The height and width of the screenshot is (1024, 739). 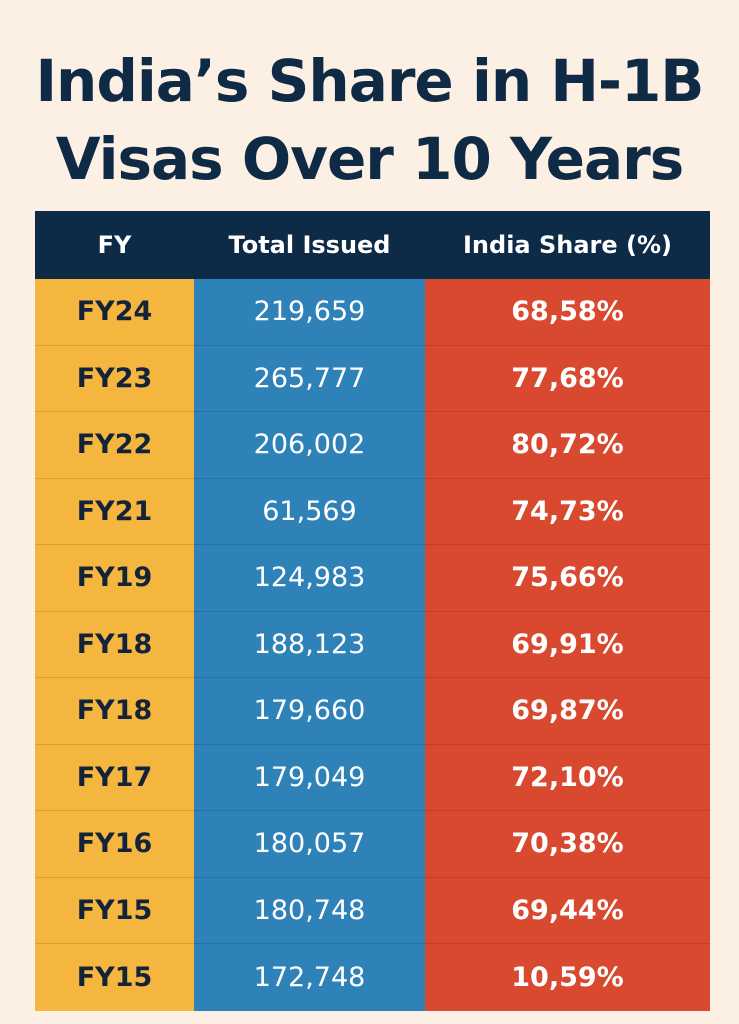 I want to click on cell-total-issued: 188,123, so click(x=309, y=644).